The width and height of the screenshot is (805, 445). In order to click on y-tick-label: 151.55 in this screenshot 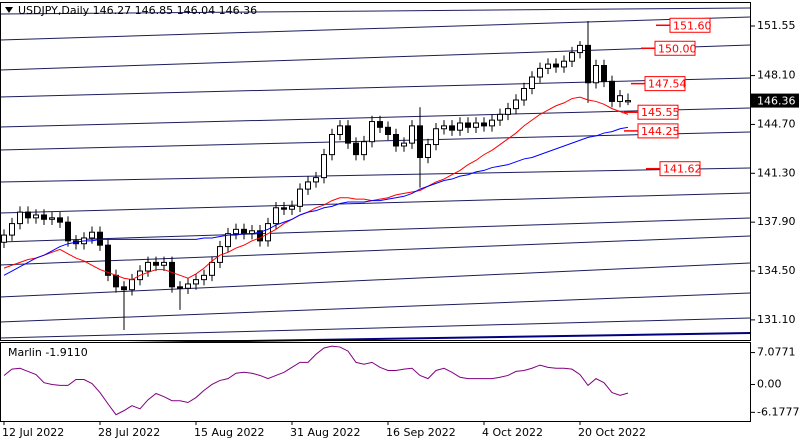, I will do `click(776, 25)`.